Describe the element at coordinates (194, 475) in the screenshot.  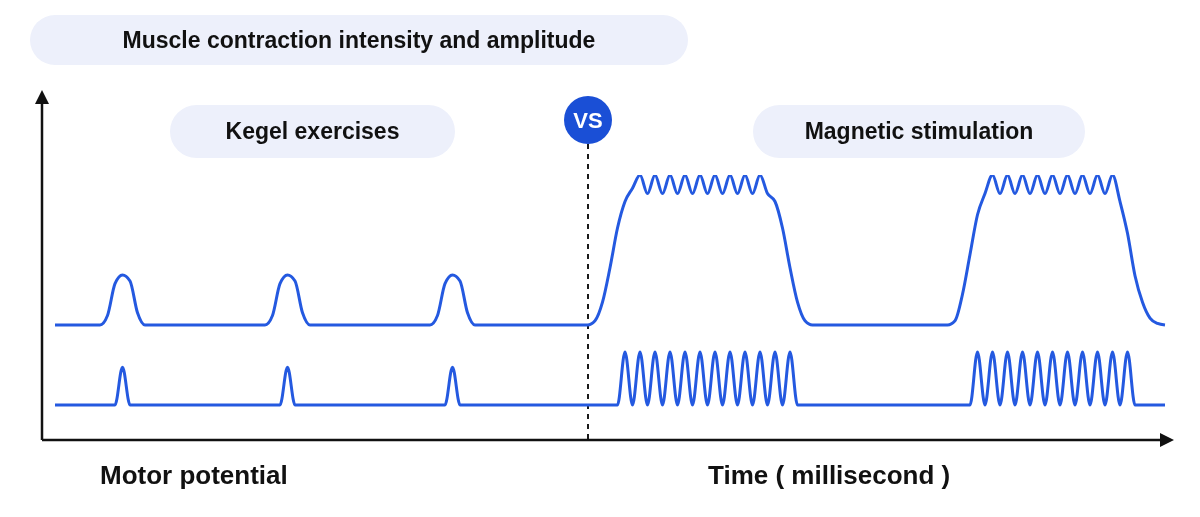
I see `text: Motor potential` at that location.